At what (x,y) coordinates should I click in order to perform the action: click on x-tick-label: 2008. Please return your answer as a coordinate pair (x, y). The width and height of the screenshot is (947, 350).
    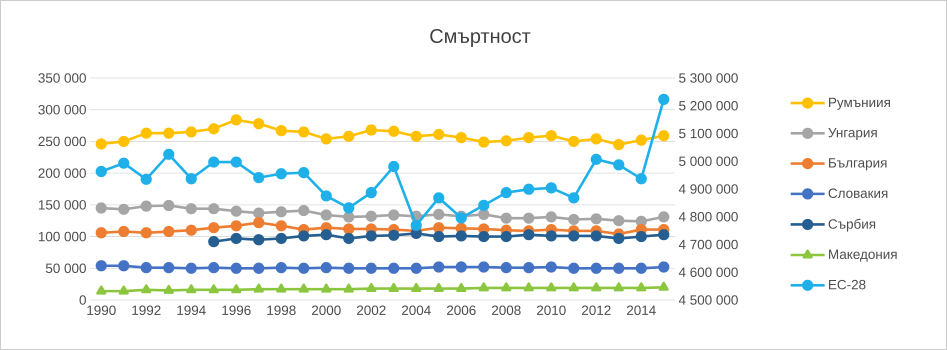
    Looking at the image, I should click on (506, 311).